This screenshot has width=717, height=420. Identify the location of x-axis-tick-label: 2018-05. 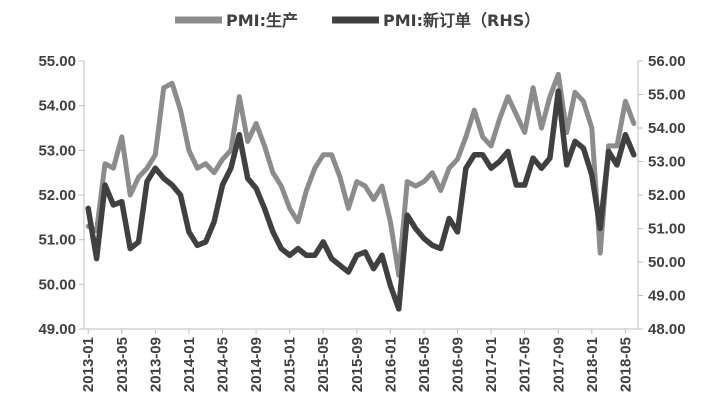
(625, 364).